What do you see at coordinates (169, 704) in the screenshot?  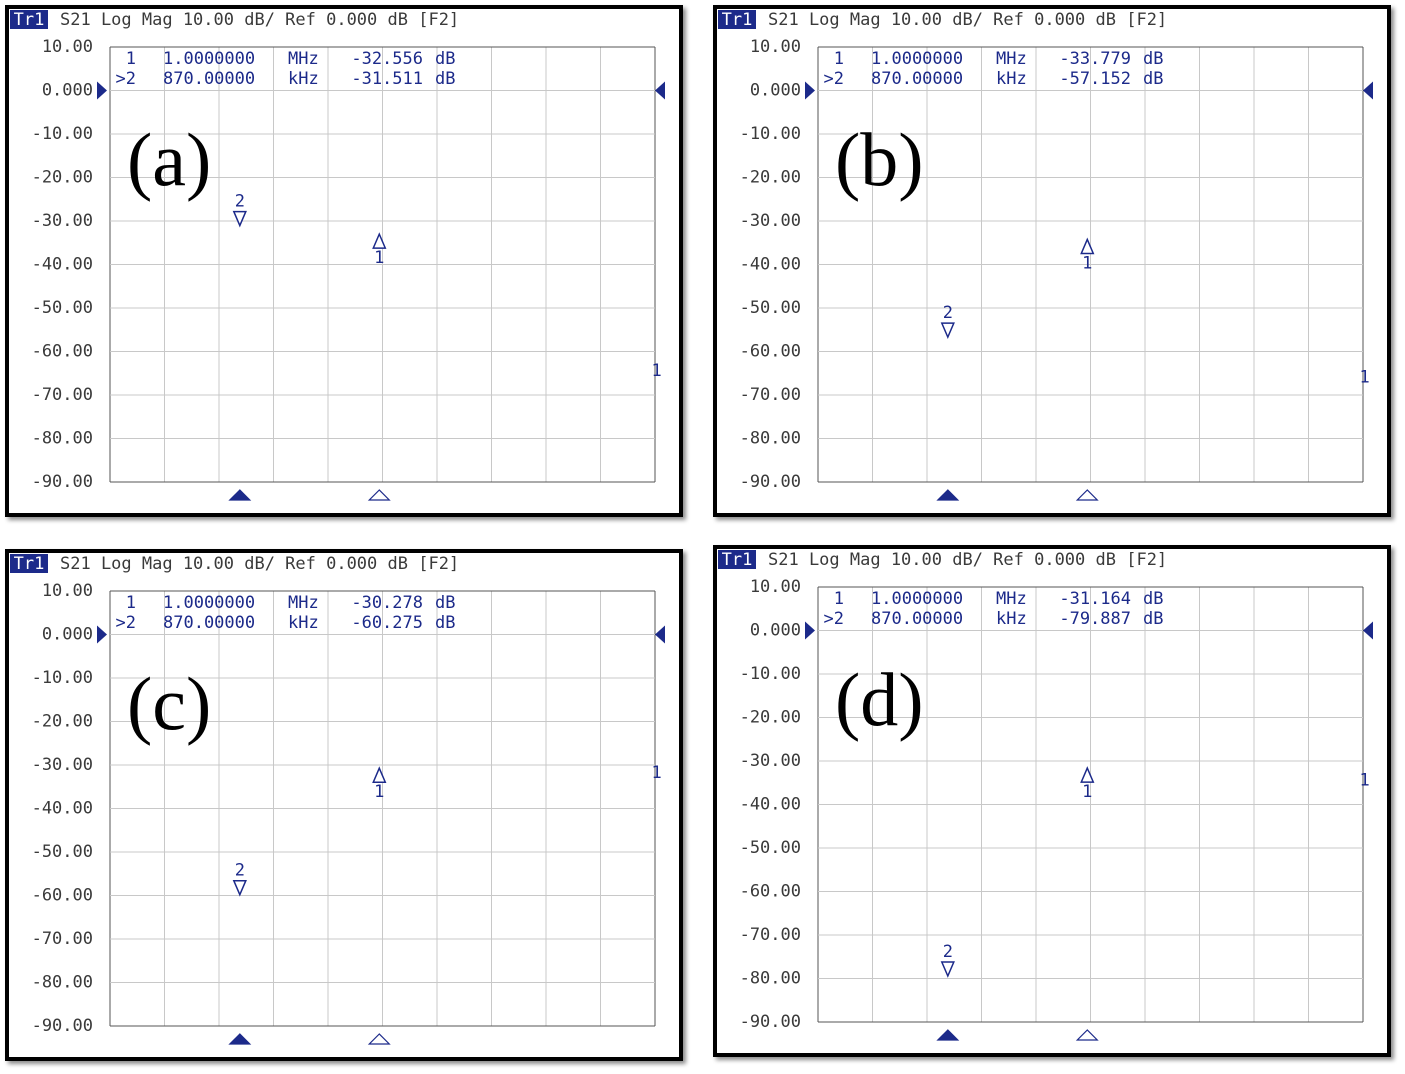 I see `panel-label: (c)` at bounding box center [169, 704].